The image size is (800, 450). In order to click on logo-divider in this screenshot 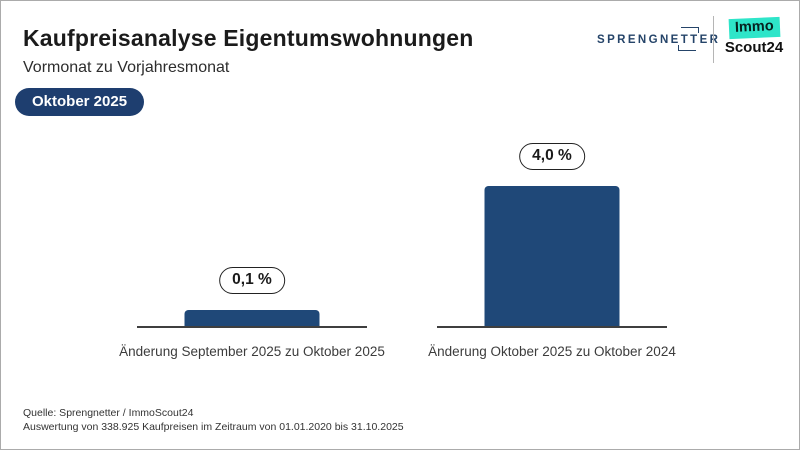, I will do `click(713, 39)`.